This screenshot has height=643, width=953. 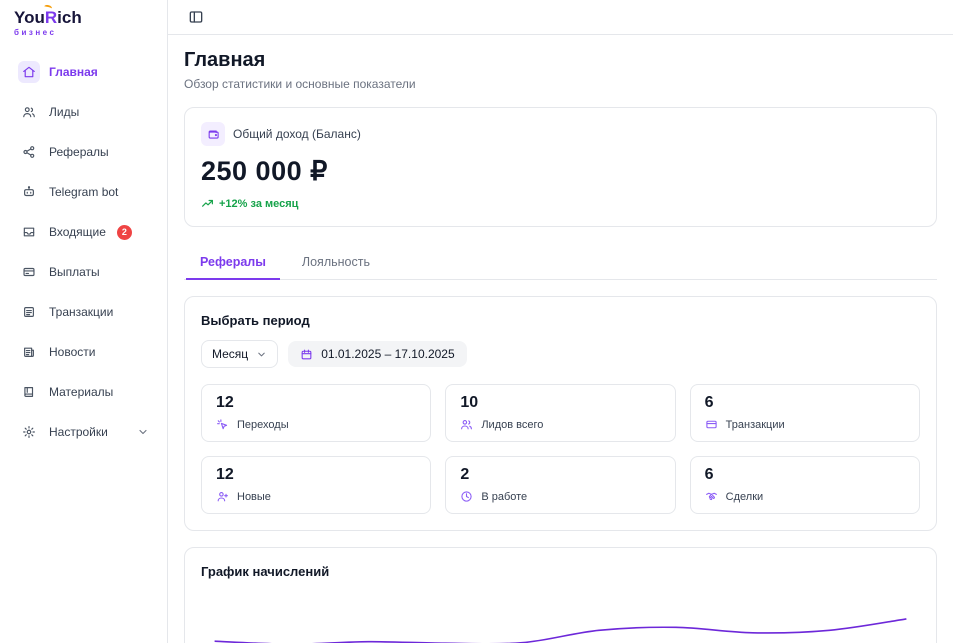 I want to click on inbox-icon, so click(x=29, y=232).